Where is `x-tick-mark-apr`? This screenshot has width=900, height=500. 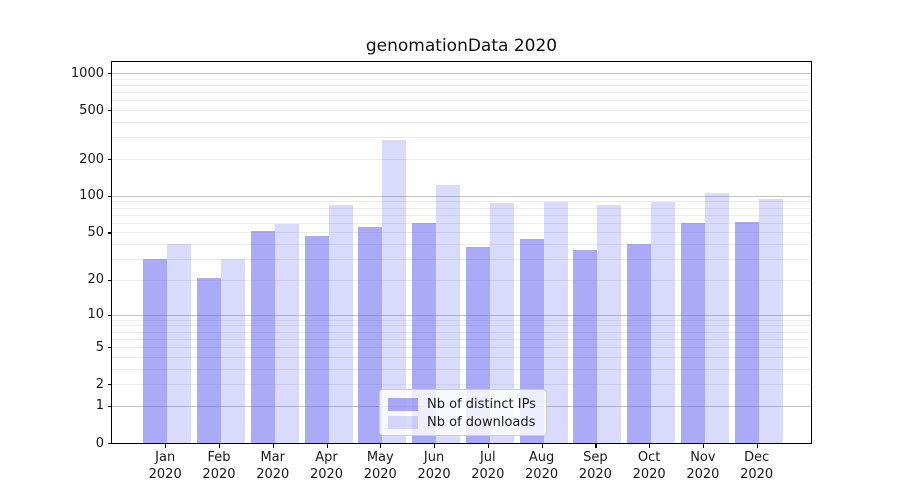
x-tick-mark-apr is located at coordinates (327, 445).